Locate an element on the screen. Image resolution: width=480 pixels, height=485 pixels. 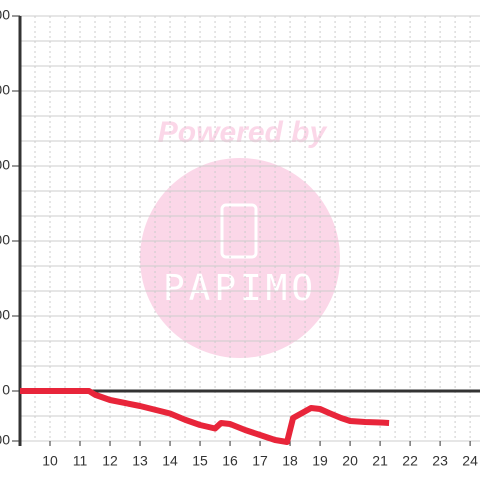
x-tick-label: 23 is located at coordinates (440, 461).